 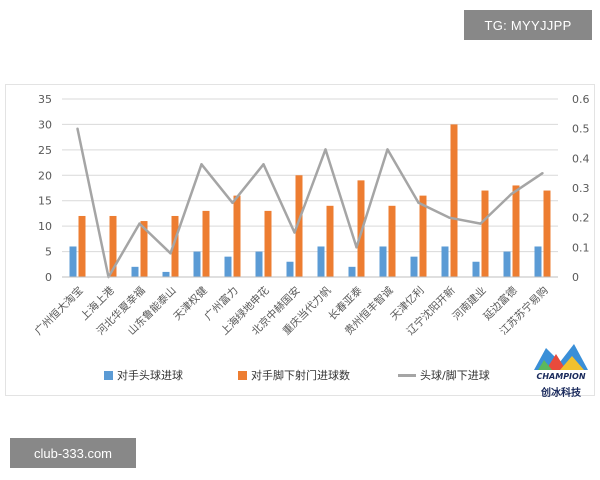 I want to click on champion-logo-icon, so click(x=561, y=357).